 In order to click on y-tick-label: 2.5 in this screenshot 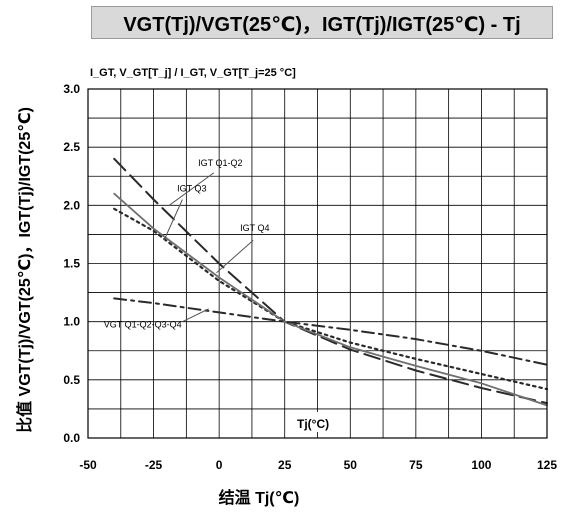, I will do `click(71, 147)`.